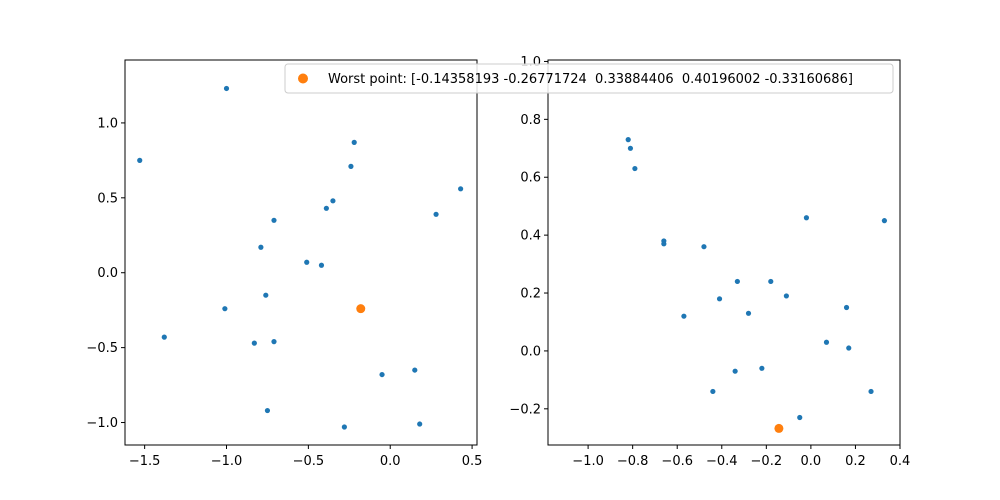 This screenshot has height=500, width=1000. Describe the element at coordinates (309, 461) in the screenshot. I see `left-x-tick-label: −0.5` at that location.